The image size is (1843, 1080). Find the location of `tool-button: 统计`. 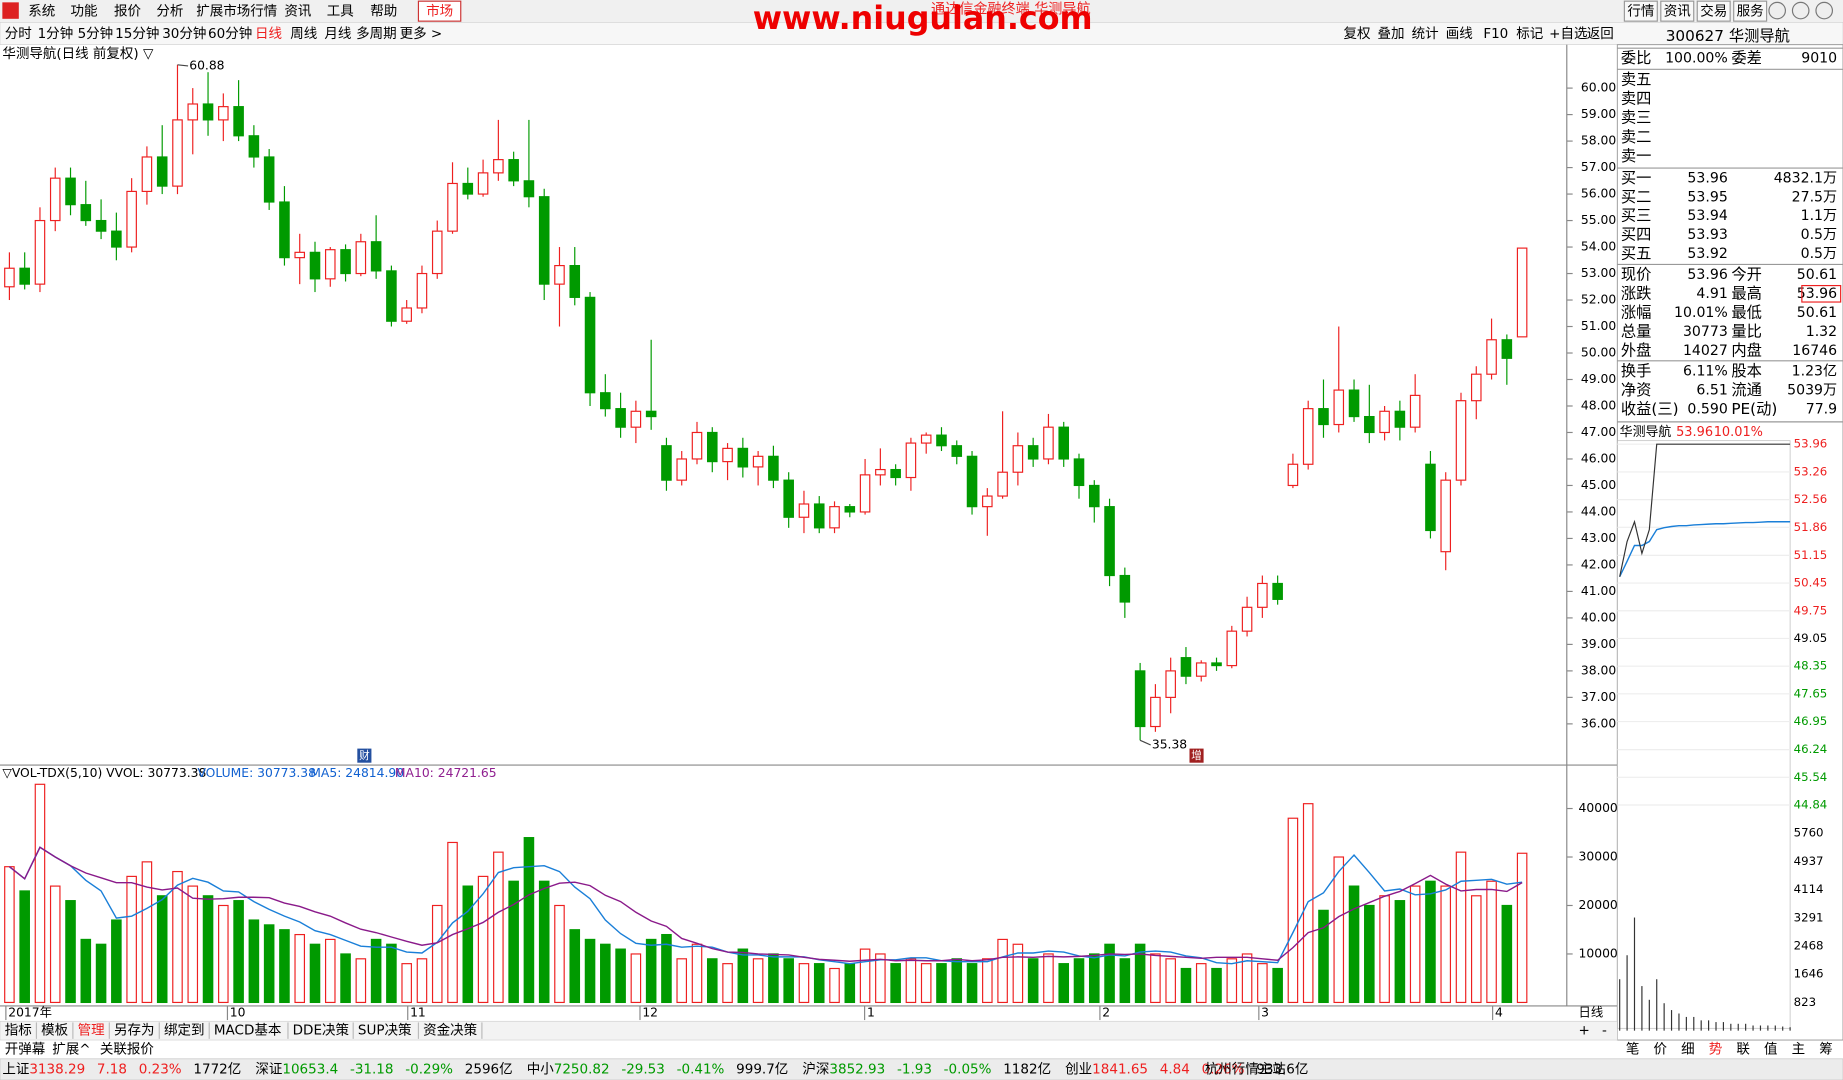

tool-button: 统计 is located at coordinates (1425, 34).